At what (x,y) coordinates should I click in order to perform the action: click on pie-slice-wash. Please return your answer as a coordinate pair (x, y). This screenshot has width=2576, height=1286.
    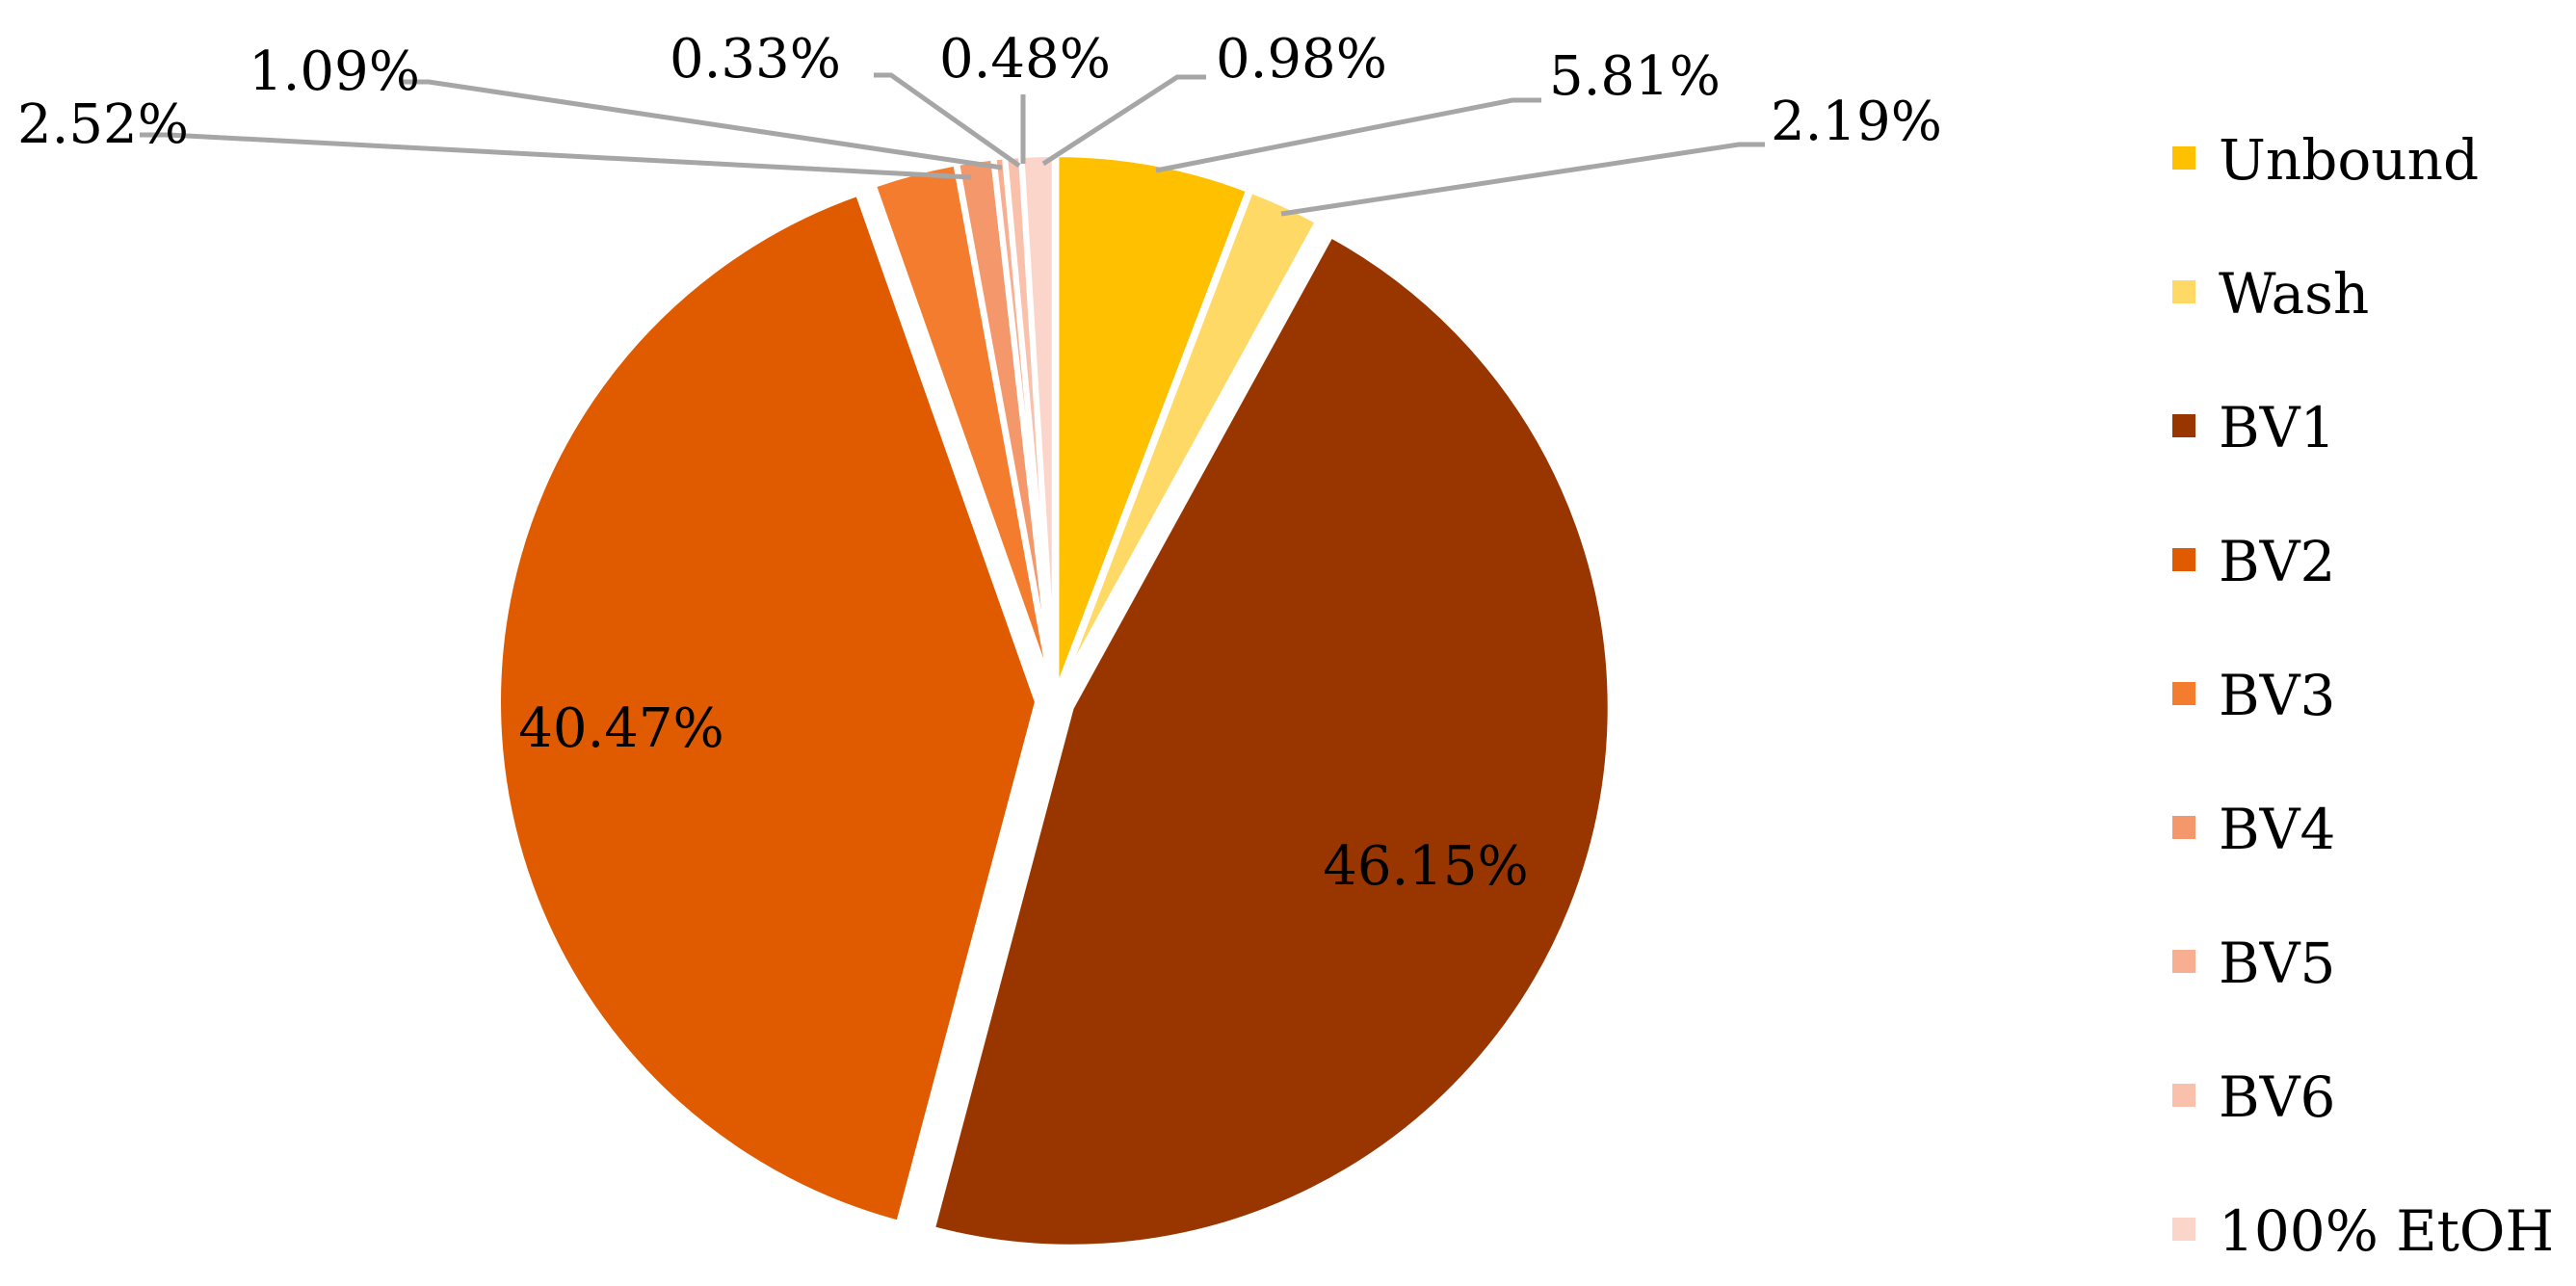
    Looking at the image, I should click on (1188, 442).